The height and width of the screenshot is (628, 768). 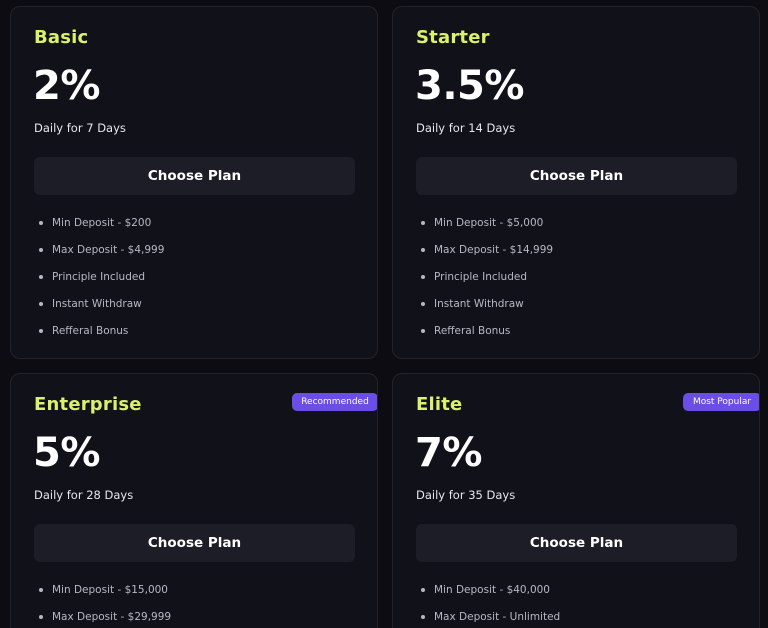 I want to click on feature-item: Max Deposit - $4,999, so click(x=100, y=257).